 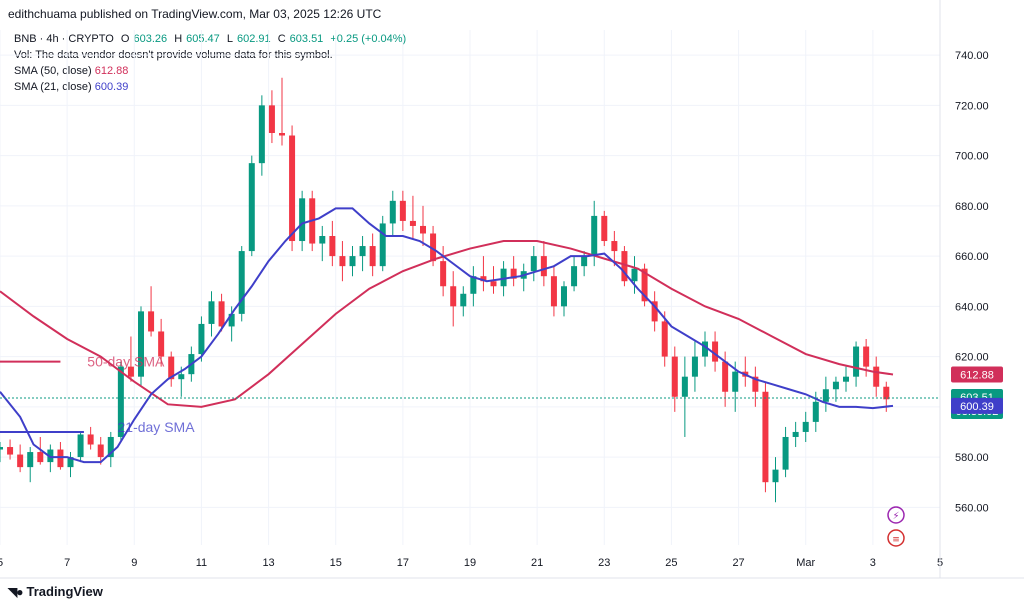 What do you see at coordinates (55, 591) in the screenshot?
I see `tradingview-brand: ◥● TradingView` at bounding box center [55, 591].